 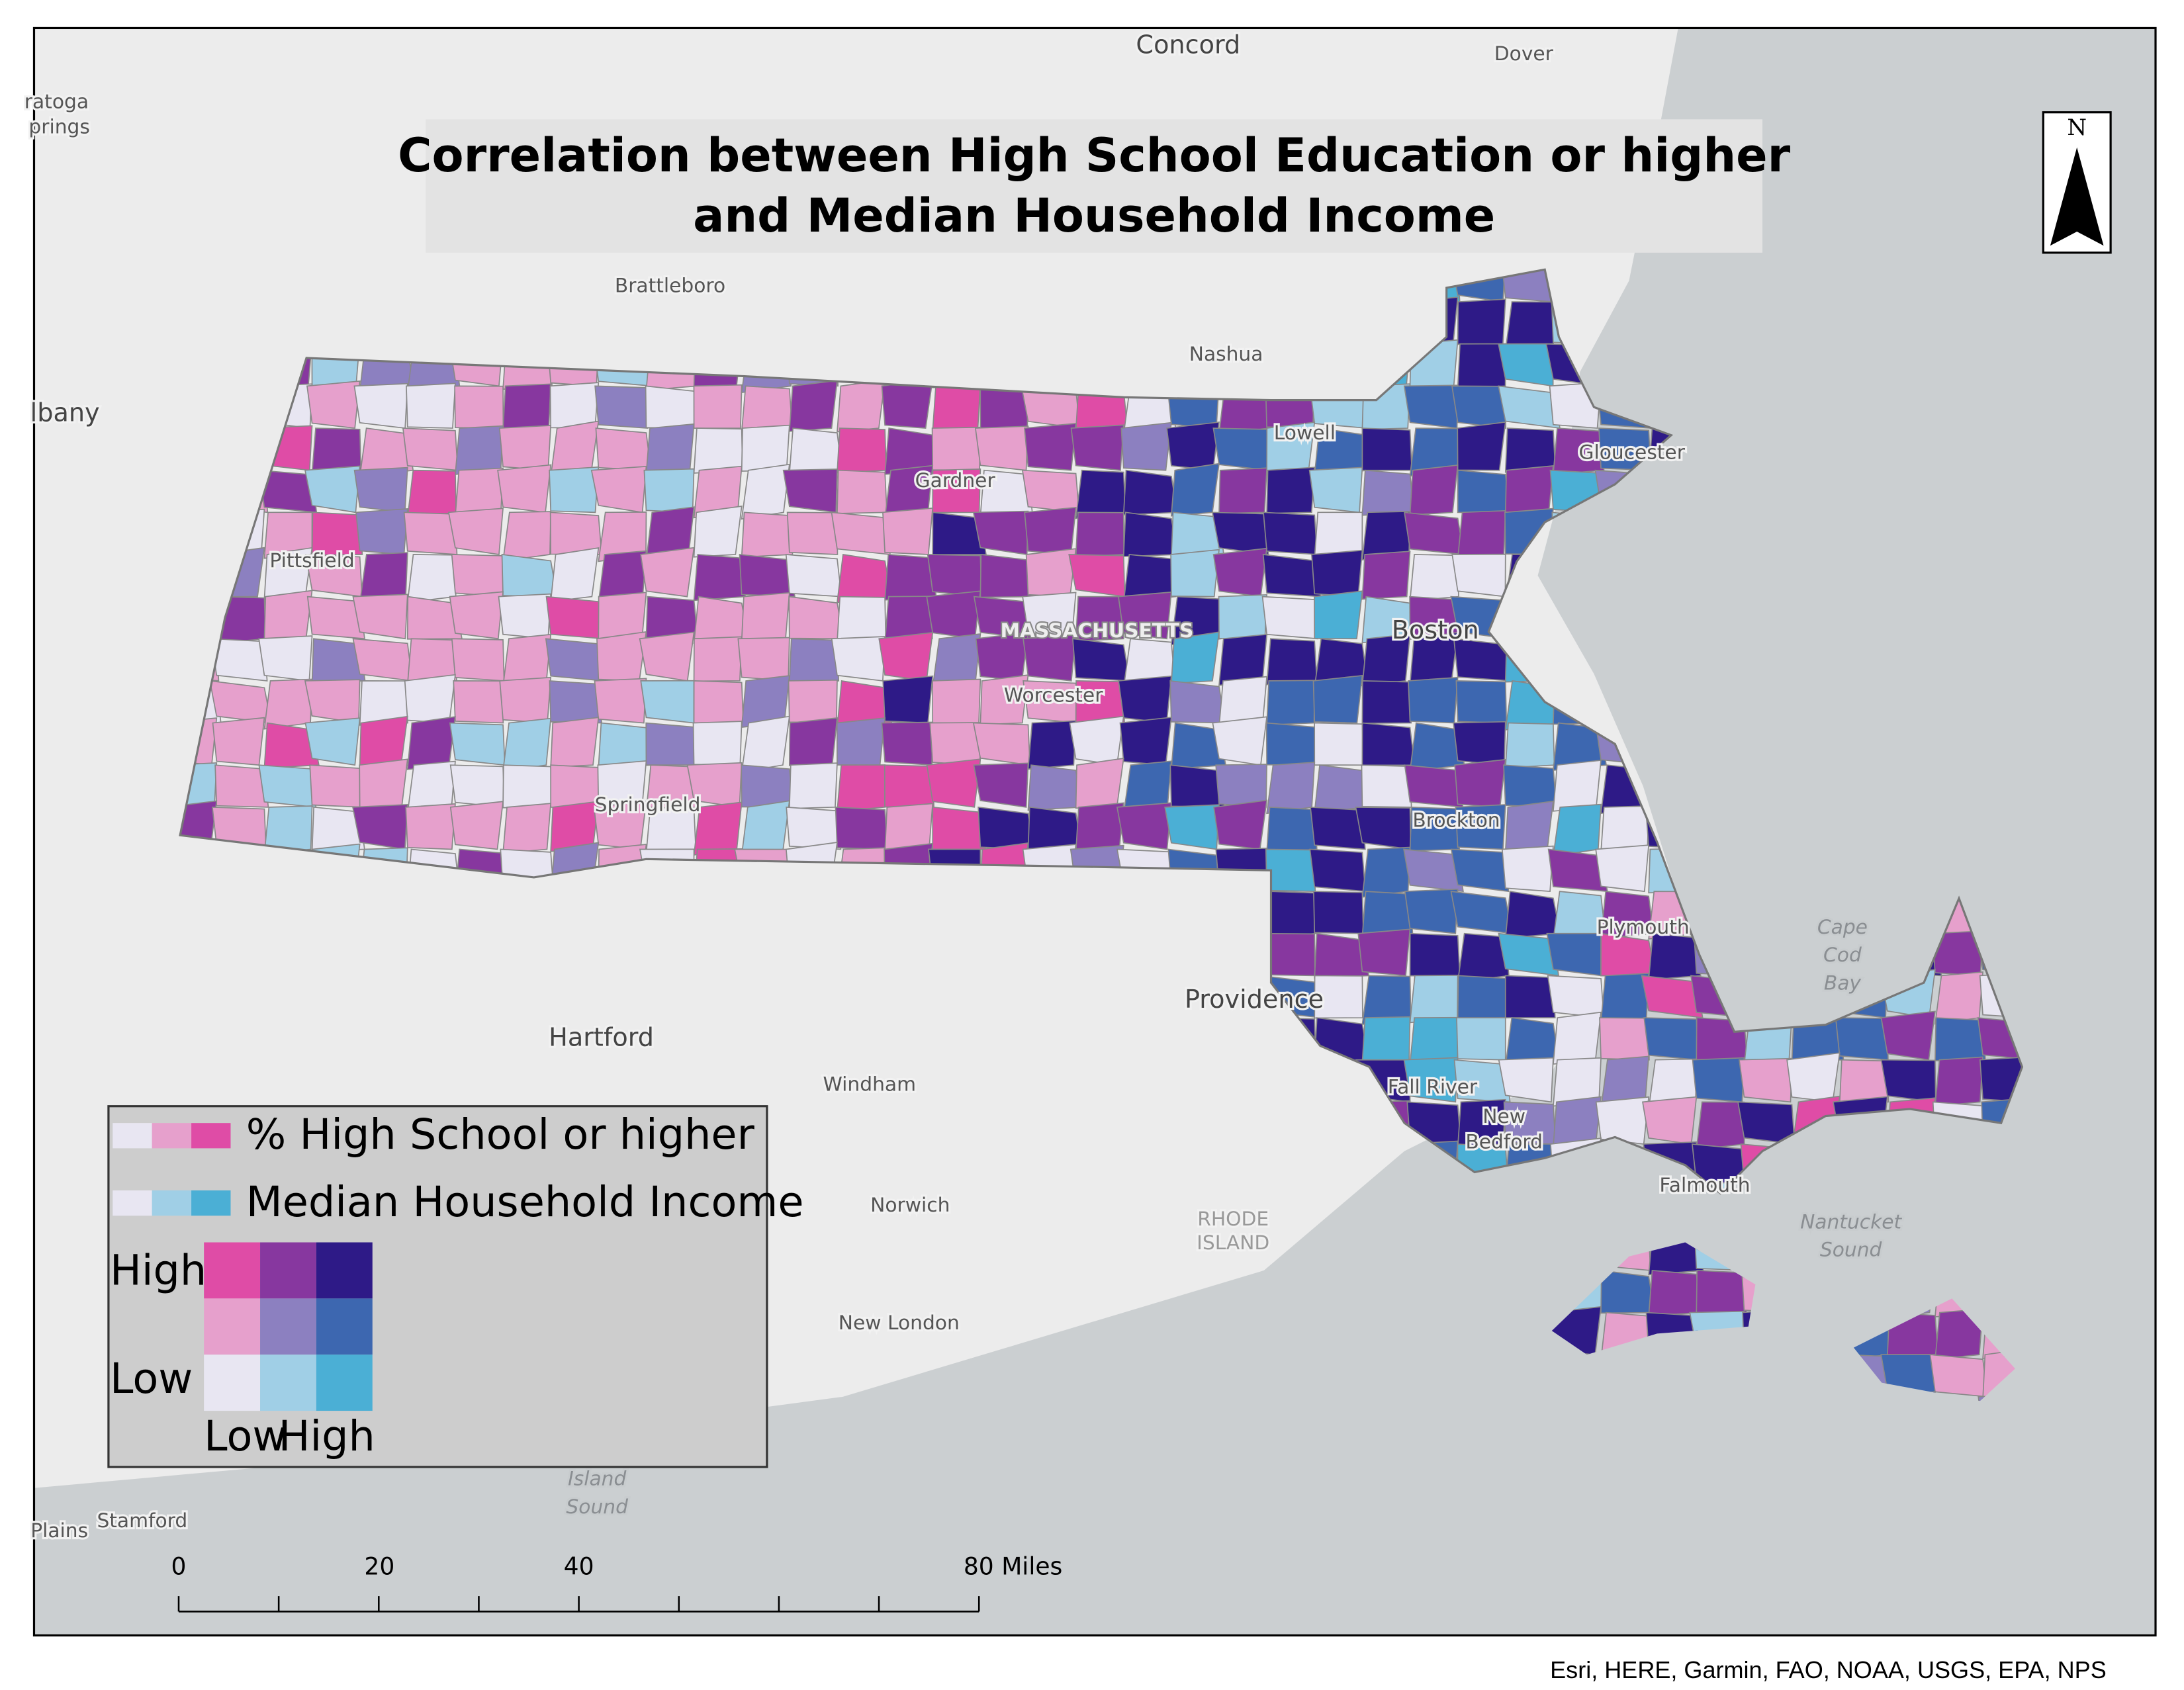 What do you see at coordinates (1094, 186) in the screenshot?
I see `title-box` at bounding box center [1094, 186].